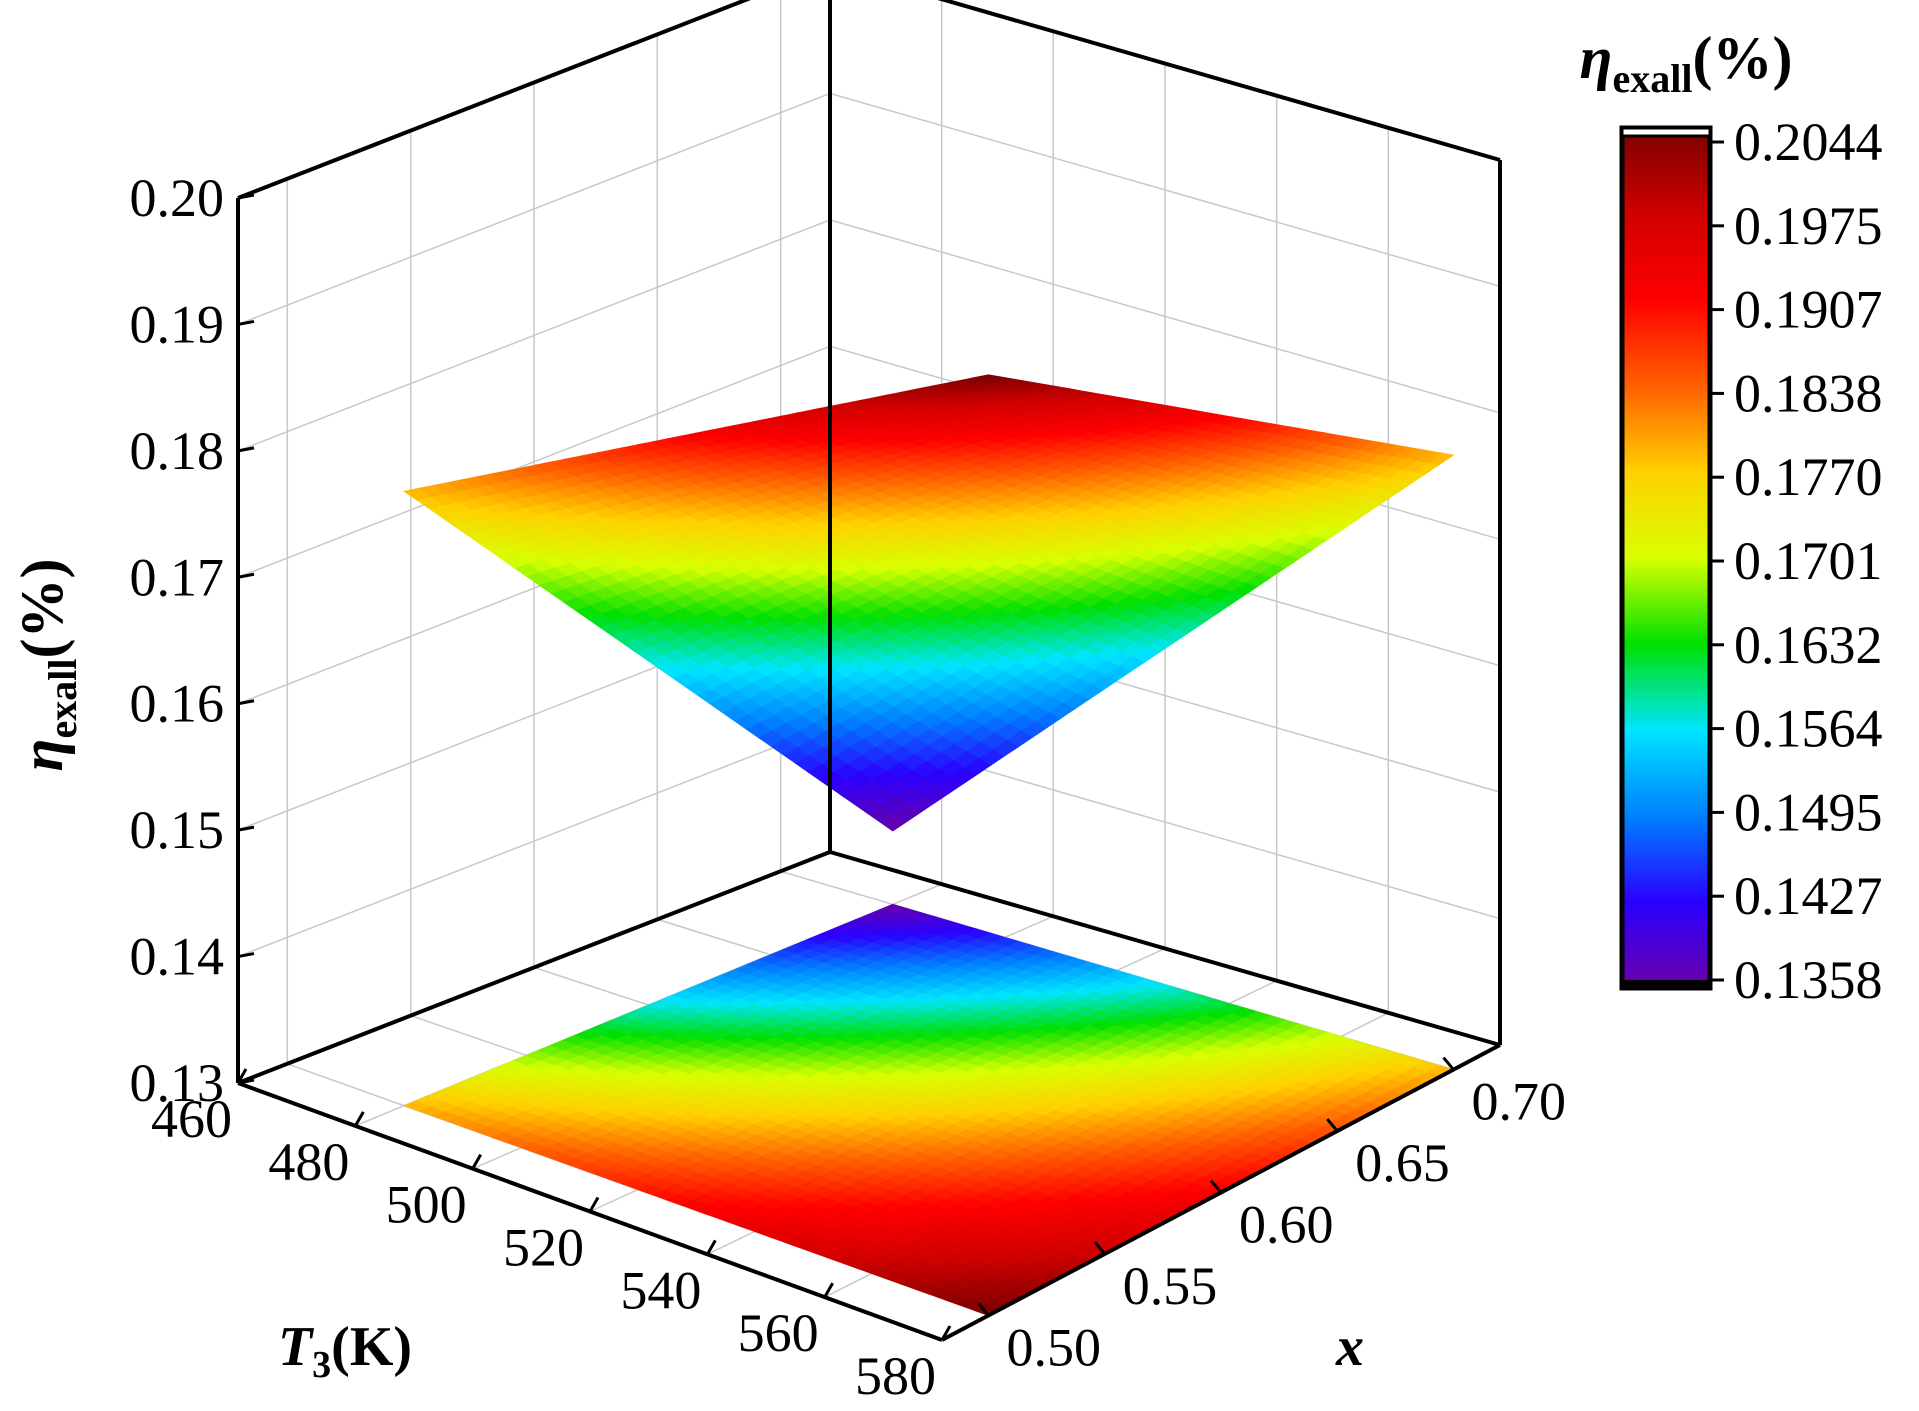 The width and height of the screenshot is (1919, 1411). What do you see at coordinates (296, 1347) in the screenshot?
I see `x-axis-title-italic: T` at bounding box center [296, 1347].